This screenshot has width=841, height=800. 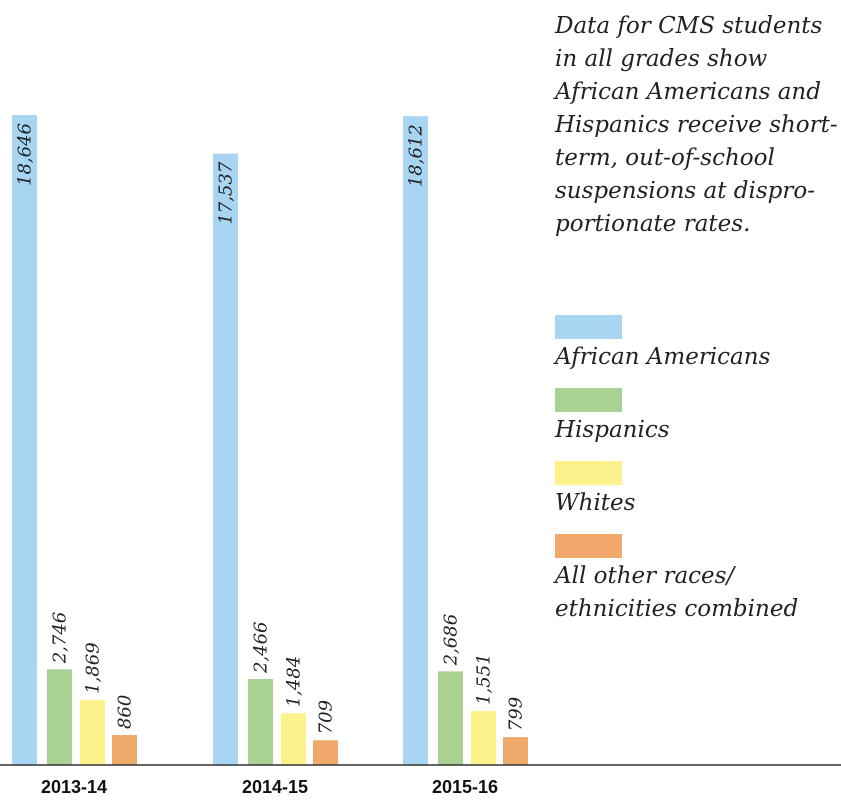 I want to click on data-label: 709, so click(x=326, y=717).